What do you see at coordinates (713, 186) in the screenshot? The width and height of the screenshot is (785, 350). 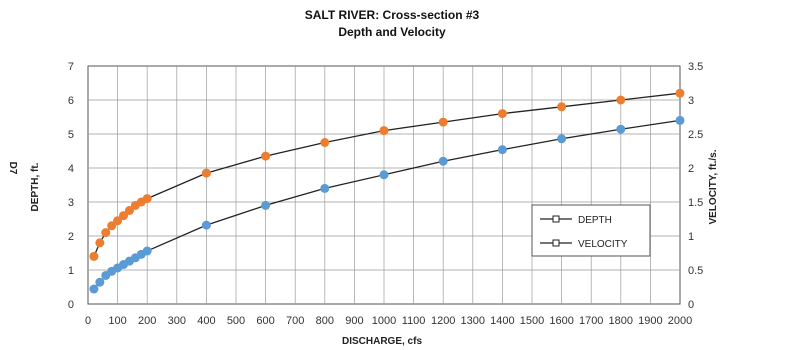 I see `y-axis-label-right: VELOCITY, ft./s.` at bounding box center [713, 186].